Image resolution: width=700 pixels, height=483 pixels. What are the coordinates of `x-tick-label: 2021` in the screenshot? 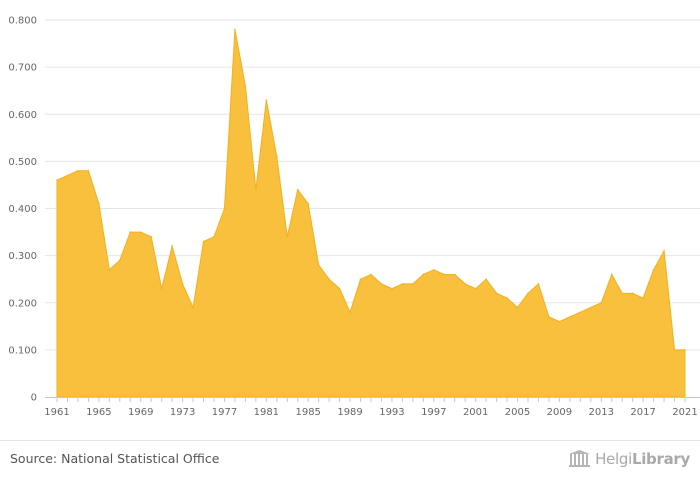 It's located at (684, 412).